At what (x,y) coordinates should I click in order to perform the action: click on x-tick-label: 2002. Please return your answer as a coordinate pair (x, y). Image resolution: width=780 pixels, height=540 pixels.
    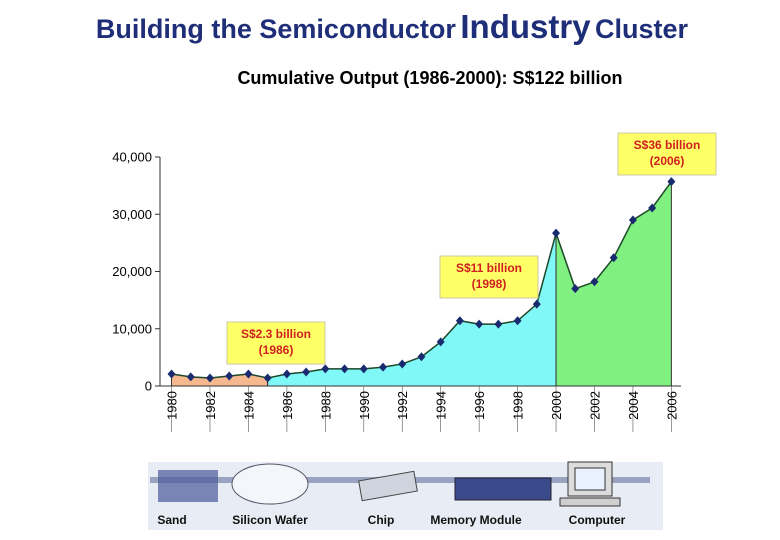
    Looking at the image, I should click on (594, 405).